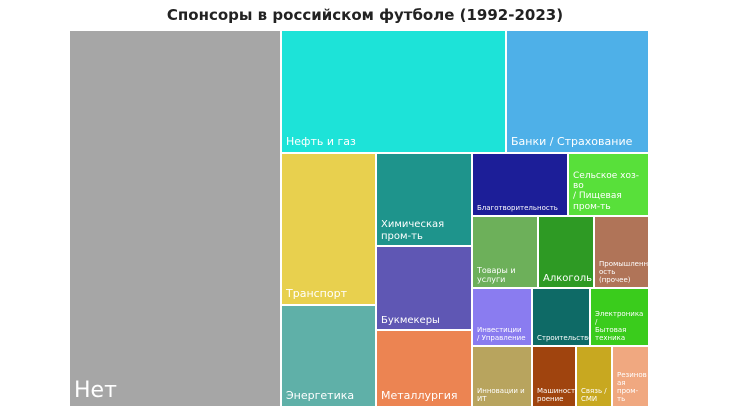 This screenshot has width=730, height=411. What do you see at coordinates (520, 184) in the screenshot?
I see `treemap-tile: Благотворительность` at bounding box center [520, 184].